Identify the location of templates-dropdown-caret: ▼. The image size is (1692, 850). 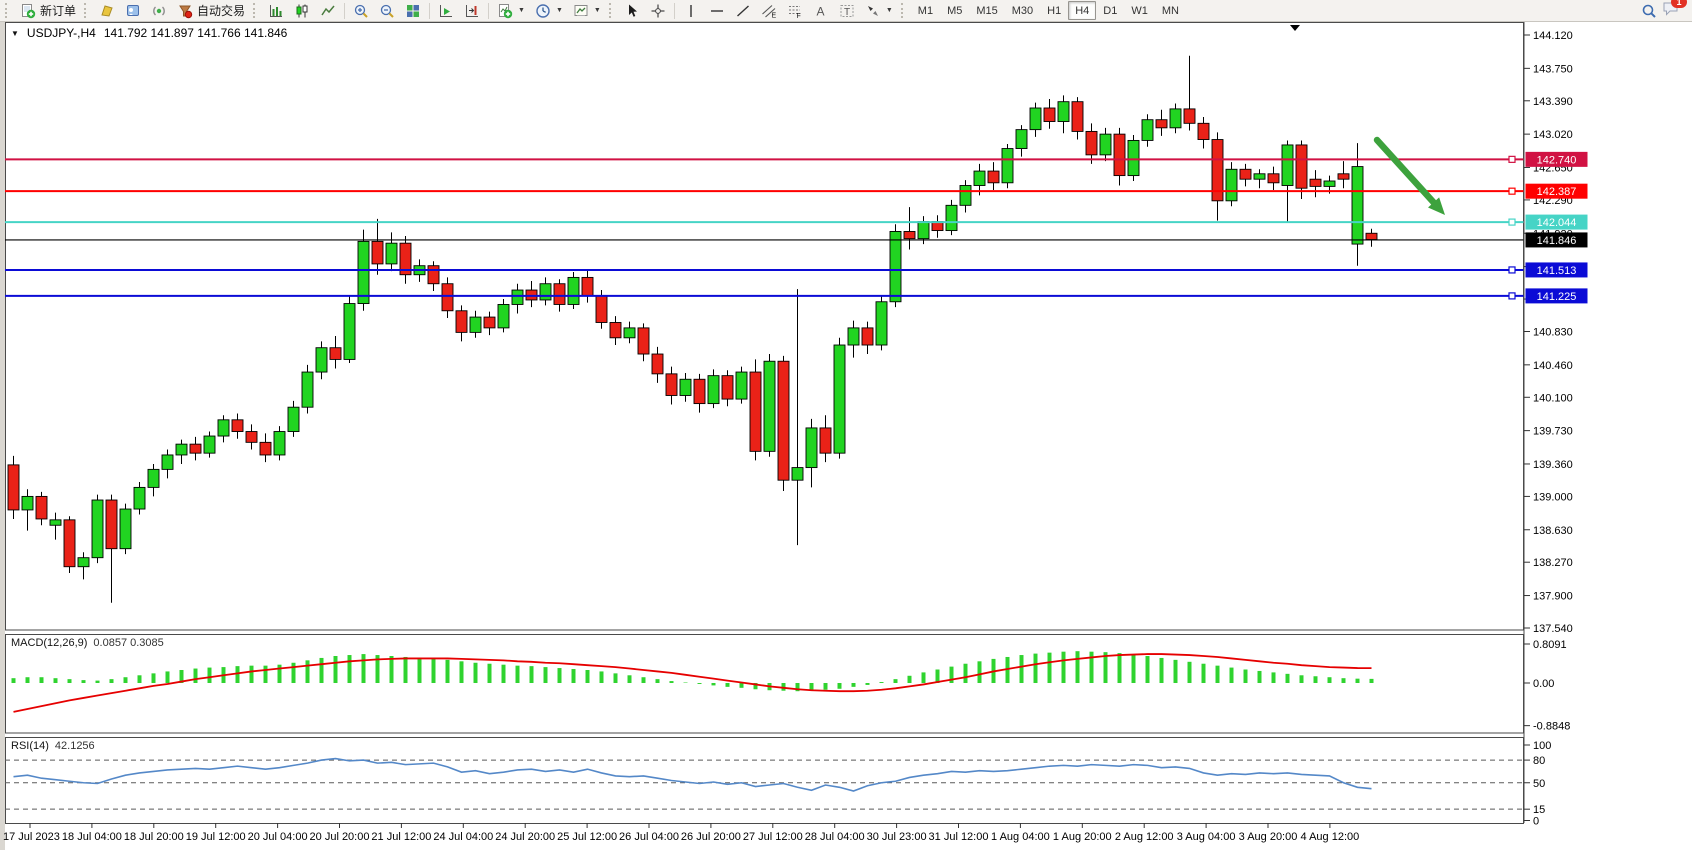
(597, 10).